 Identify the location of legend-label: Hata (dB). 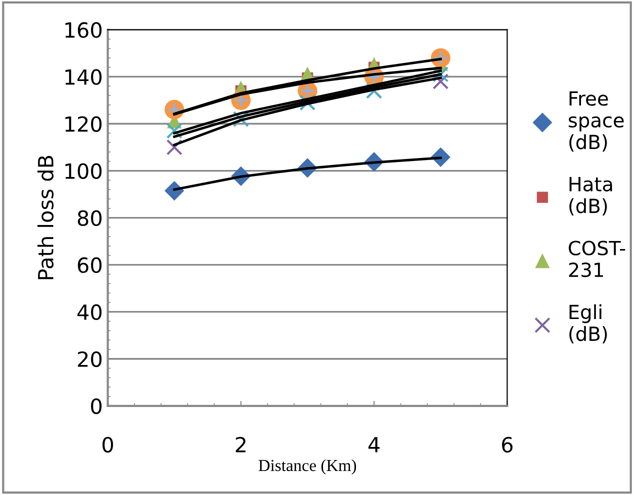
(590, 196).